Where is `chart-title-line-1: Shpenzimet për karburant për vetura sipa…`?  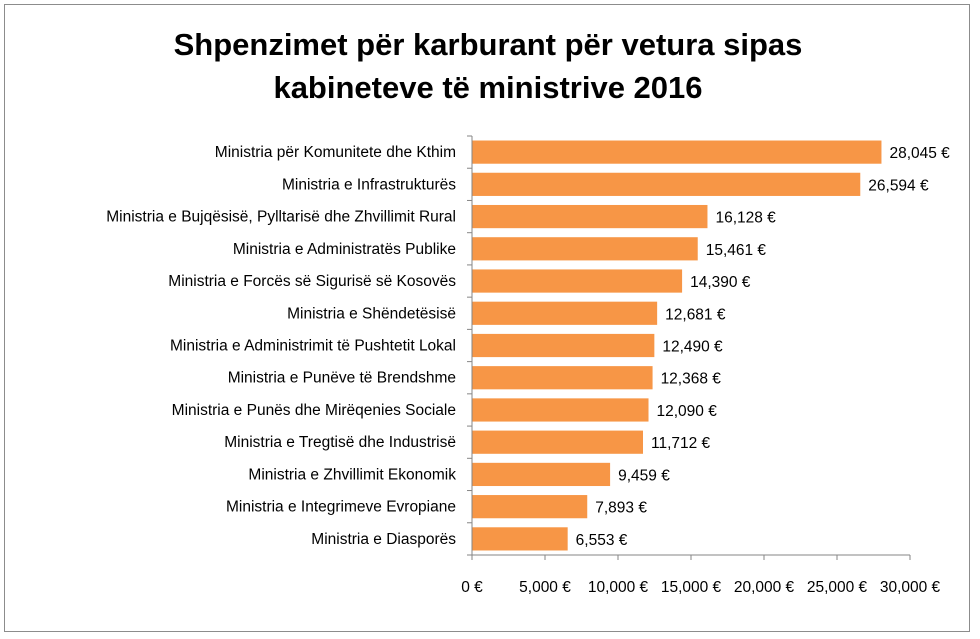 chart-title-line-1: Shpenzimet për karburant për vetura sipa… is located at coordinates (488, 44).